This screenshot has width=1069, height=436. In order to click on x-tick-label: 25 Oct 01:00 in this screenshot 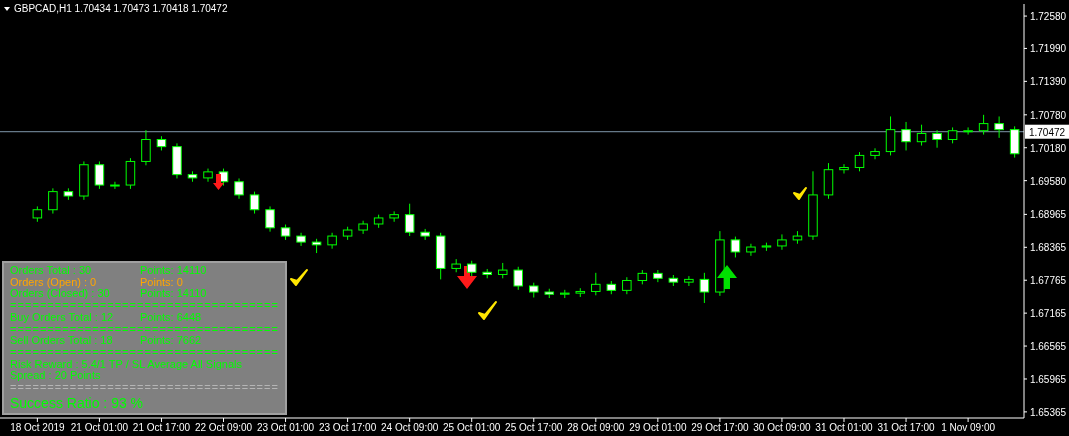, I will do `click(472, 427)`.